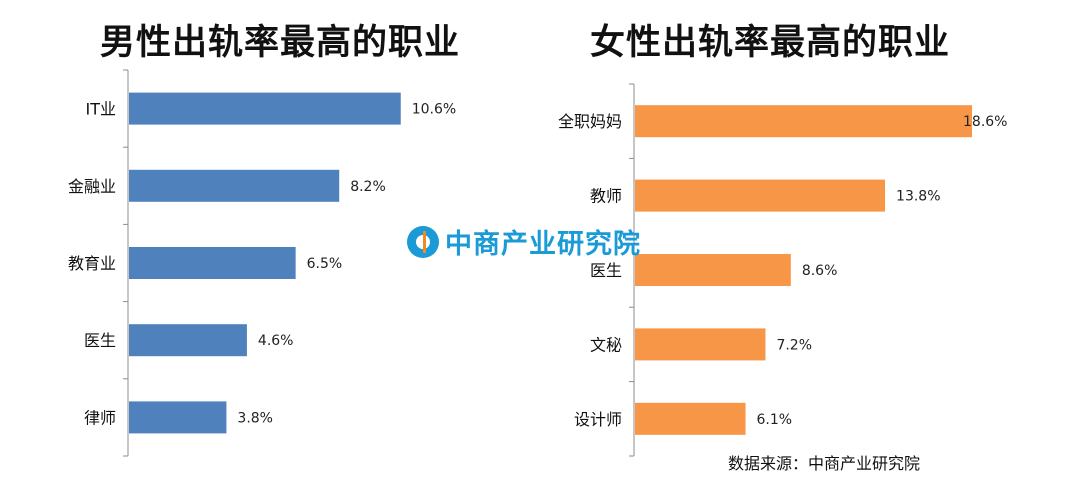 This screenshot has height=482, width=1066. What do you see at coordinates (606, 344) in the screenshot?
I see `female-category-label: 文秘` at bounding box center [606, 344].